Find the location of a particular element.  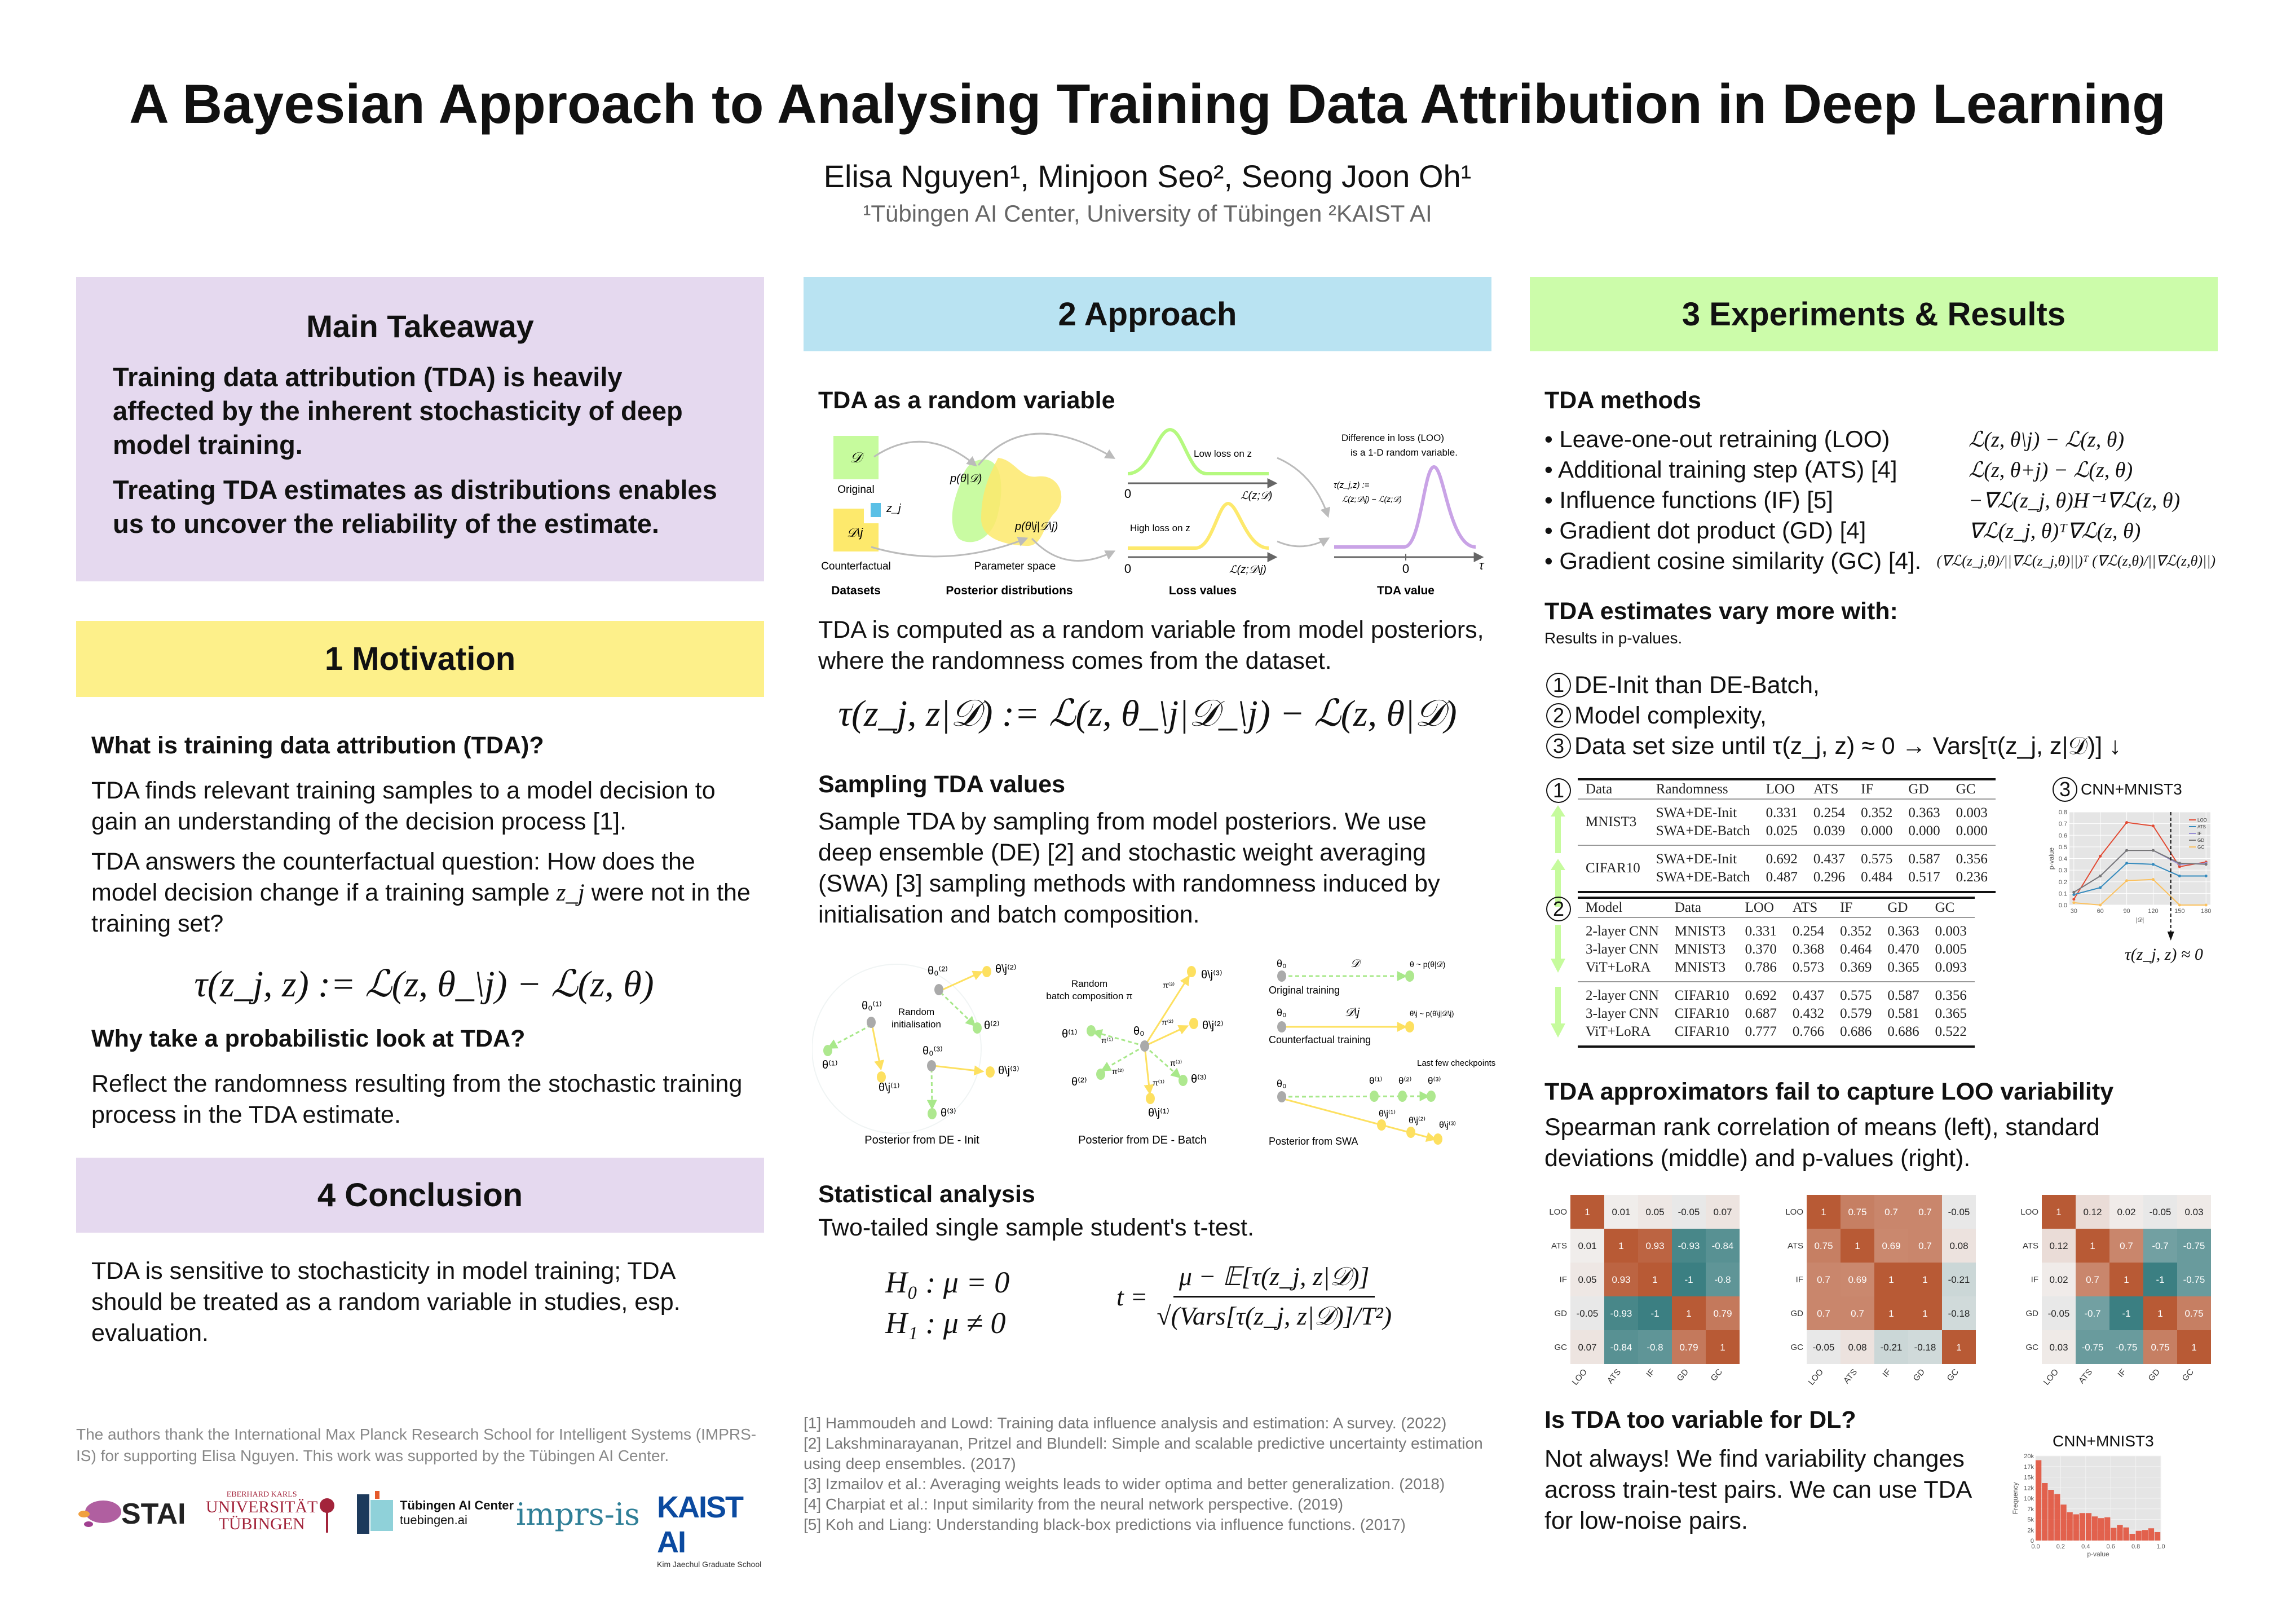

heatmap-value: 0.08 is located at coordinates (1857, 1347).